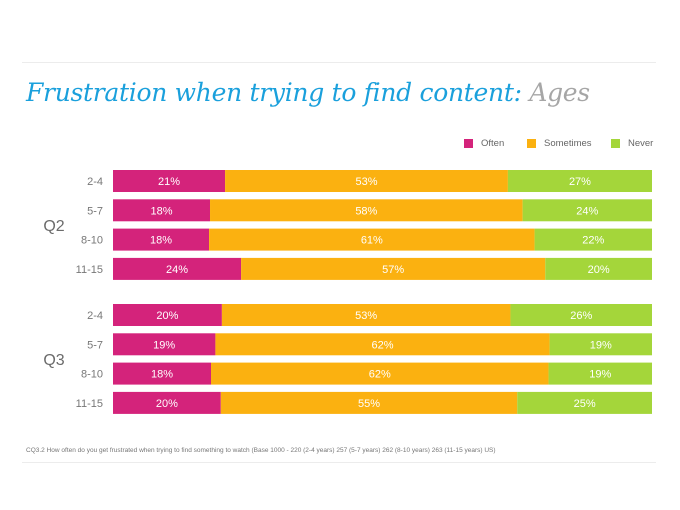  I want to click on legend-item-sometimes: Sometimes, so click(559, 143).